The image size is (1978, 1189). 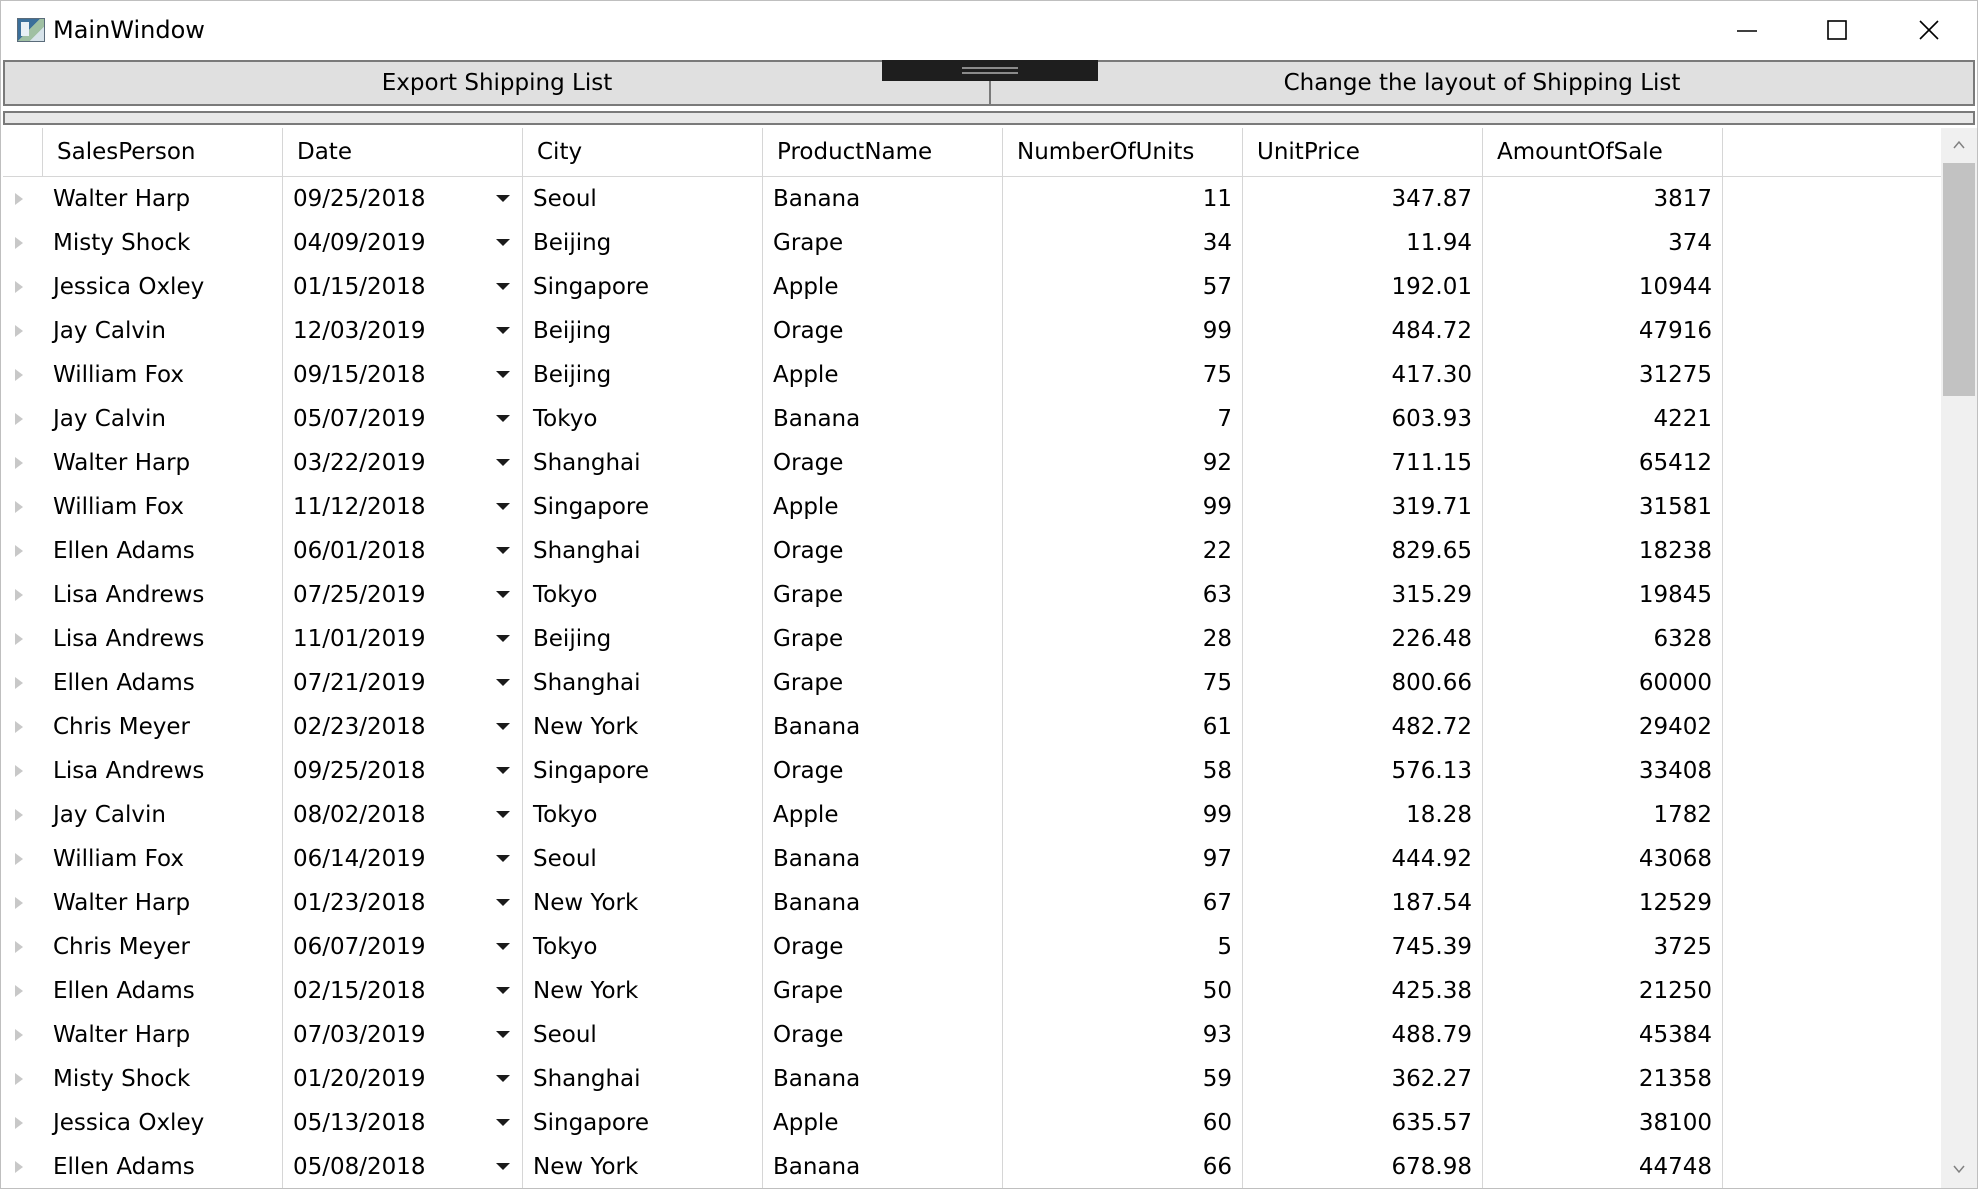 I want to click on unitprice-cell: 315.29, so click(x=1363, y=595).